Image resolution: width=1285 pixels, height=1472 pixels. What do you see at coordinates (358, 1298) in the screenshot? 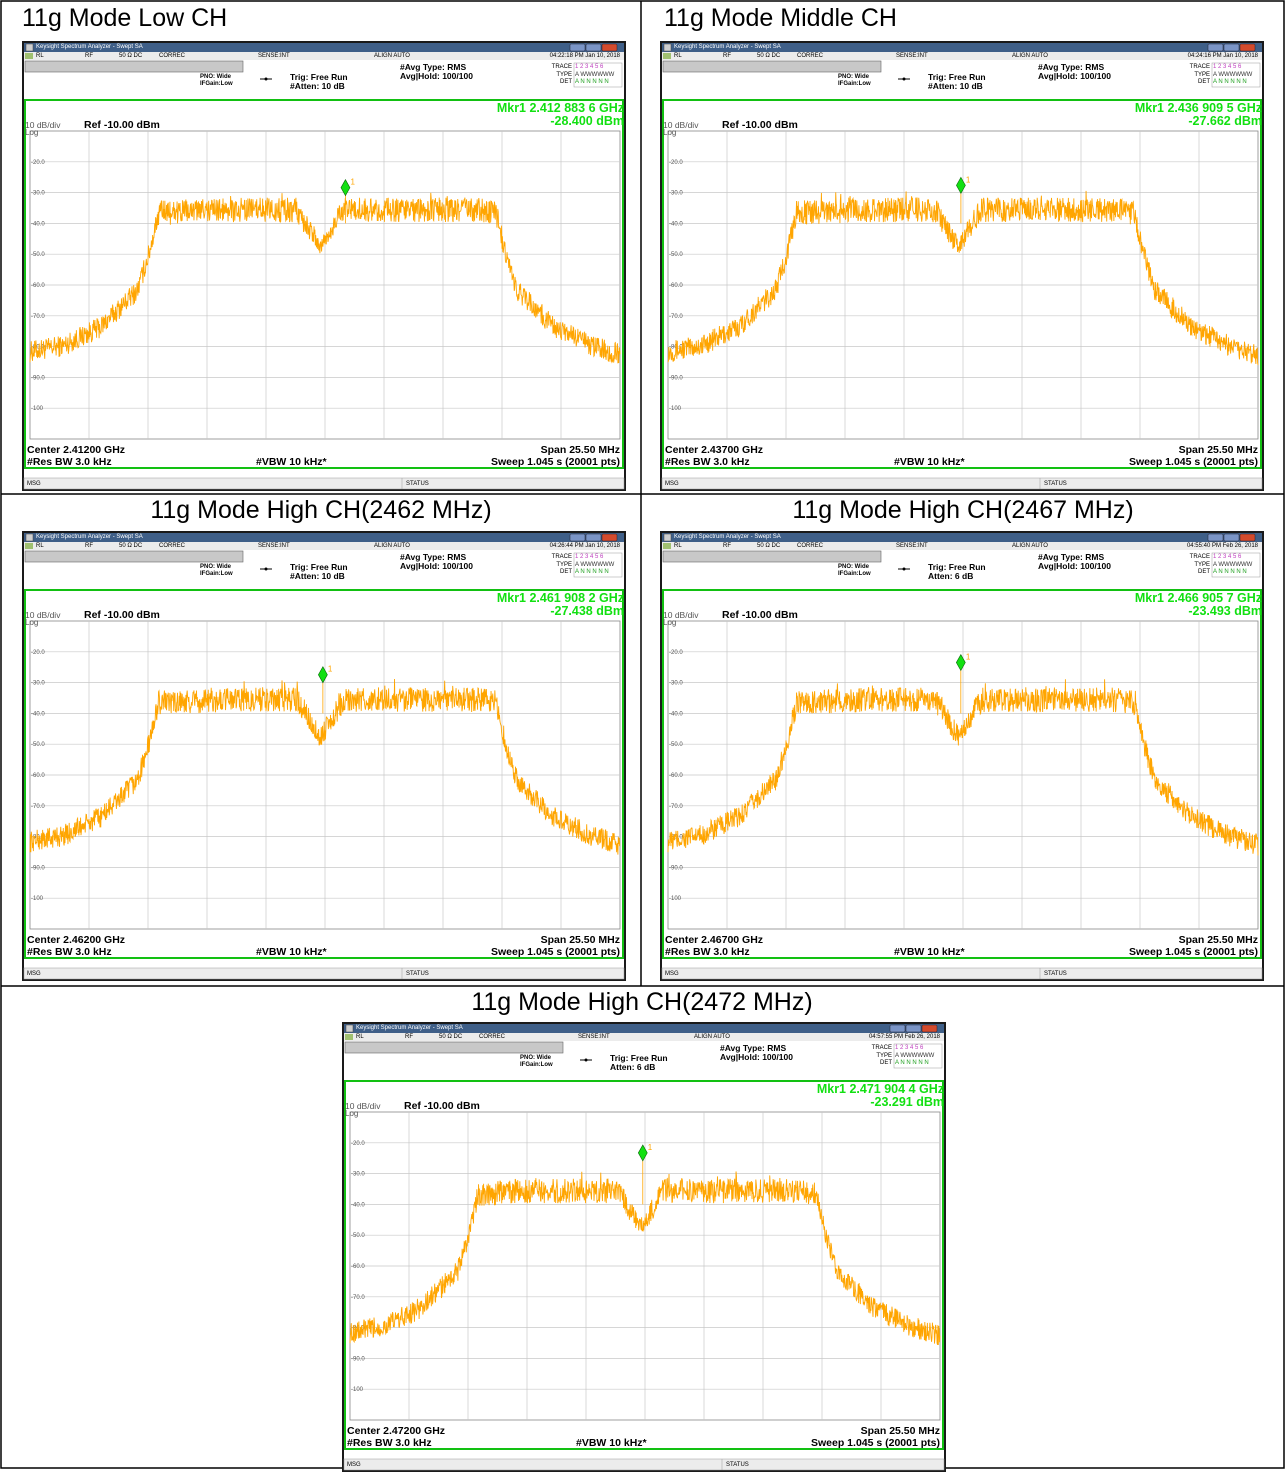
I see `y-tick-label: -70.0` at bounding box center [358, 1298].